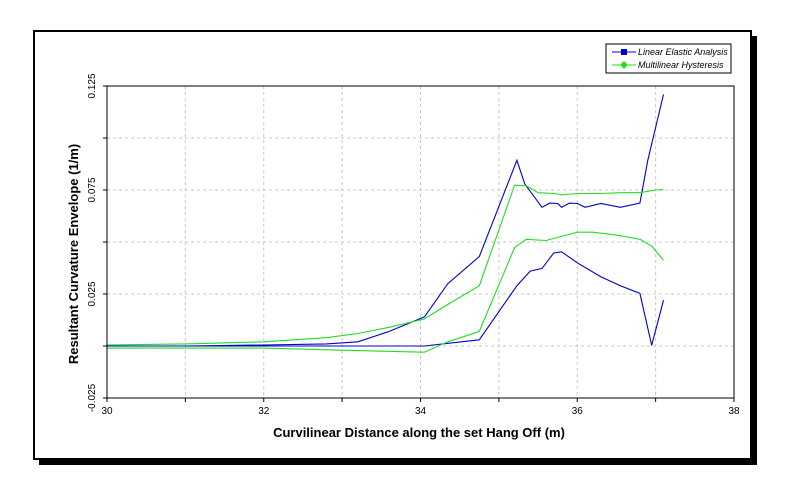 This screenshot has height=494, width=788. What do you see at coordinates (92, 293) in the screenshot?
I see `y-tick-label: 0.025` at bounding box center [92, 293].